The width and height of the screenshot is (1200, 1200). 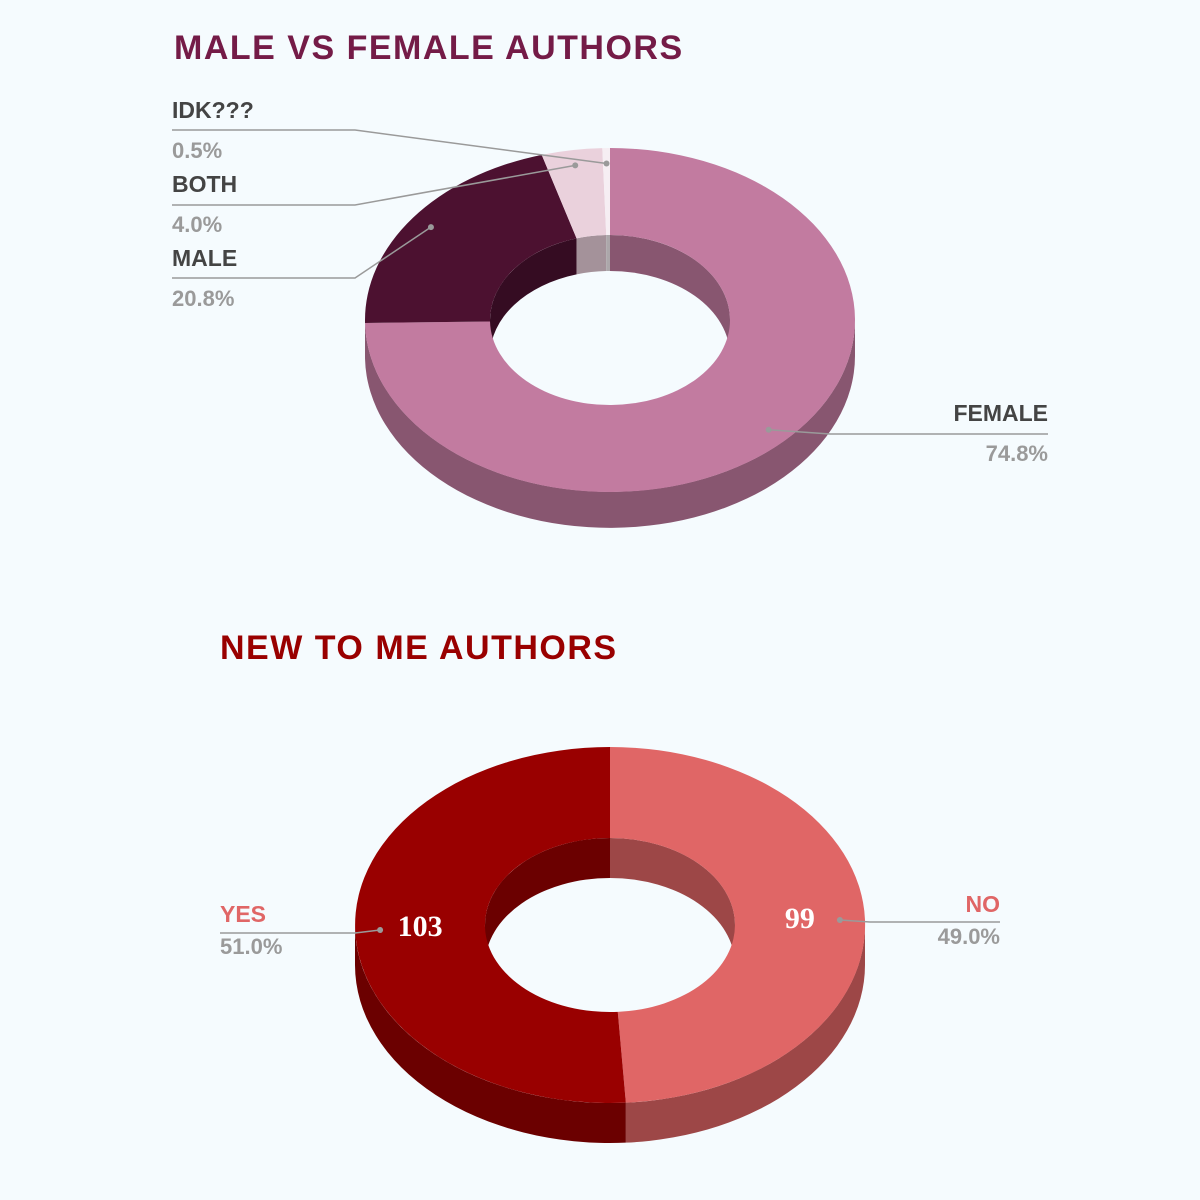 I want to click on slice-label: FEMALE, so click(x=1000, y=413).